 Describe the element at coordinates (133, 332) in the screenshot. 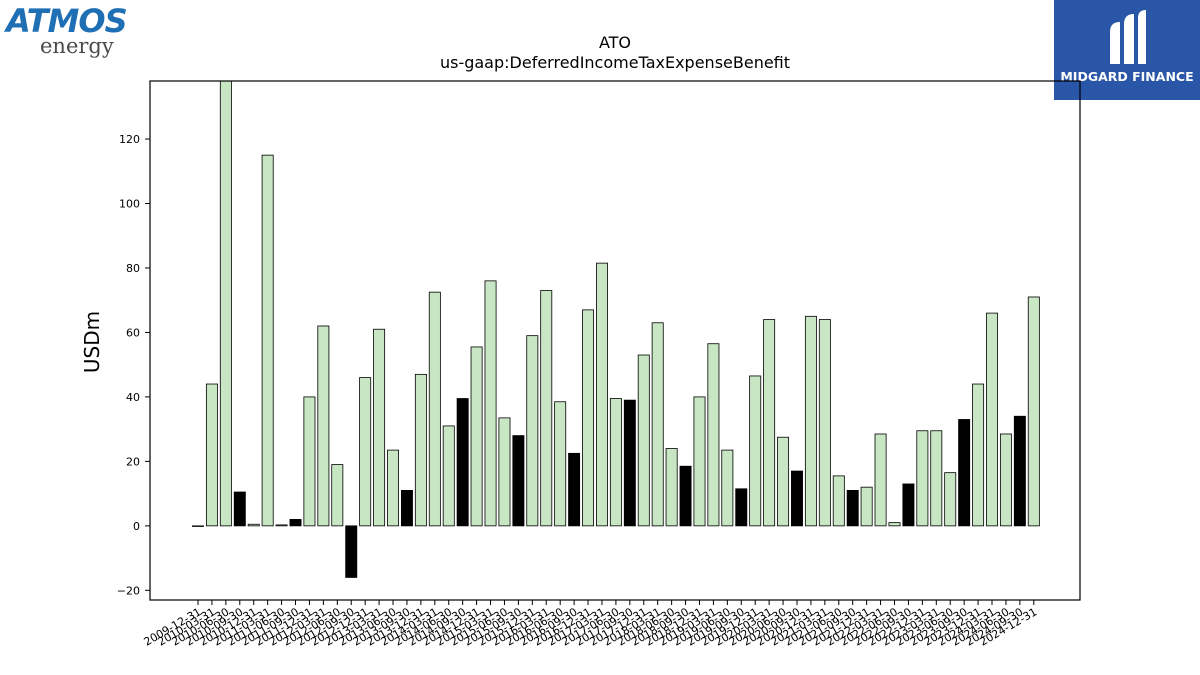

I see `y-tick-label: 60` at that location.